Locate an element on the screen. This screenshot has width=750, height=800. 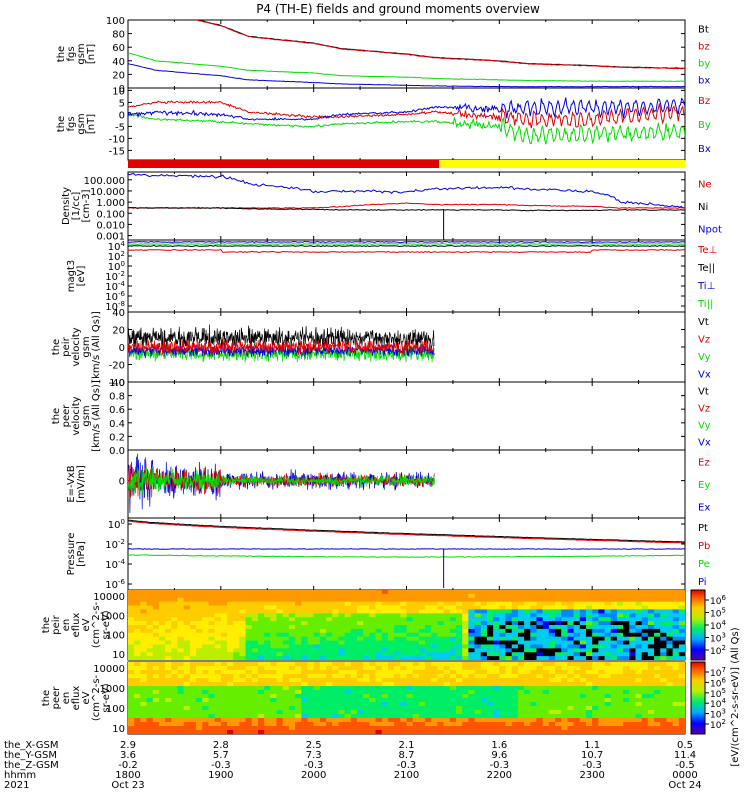
plot-area is located at coordinates (406, 54).